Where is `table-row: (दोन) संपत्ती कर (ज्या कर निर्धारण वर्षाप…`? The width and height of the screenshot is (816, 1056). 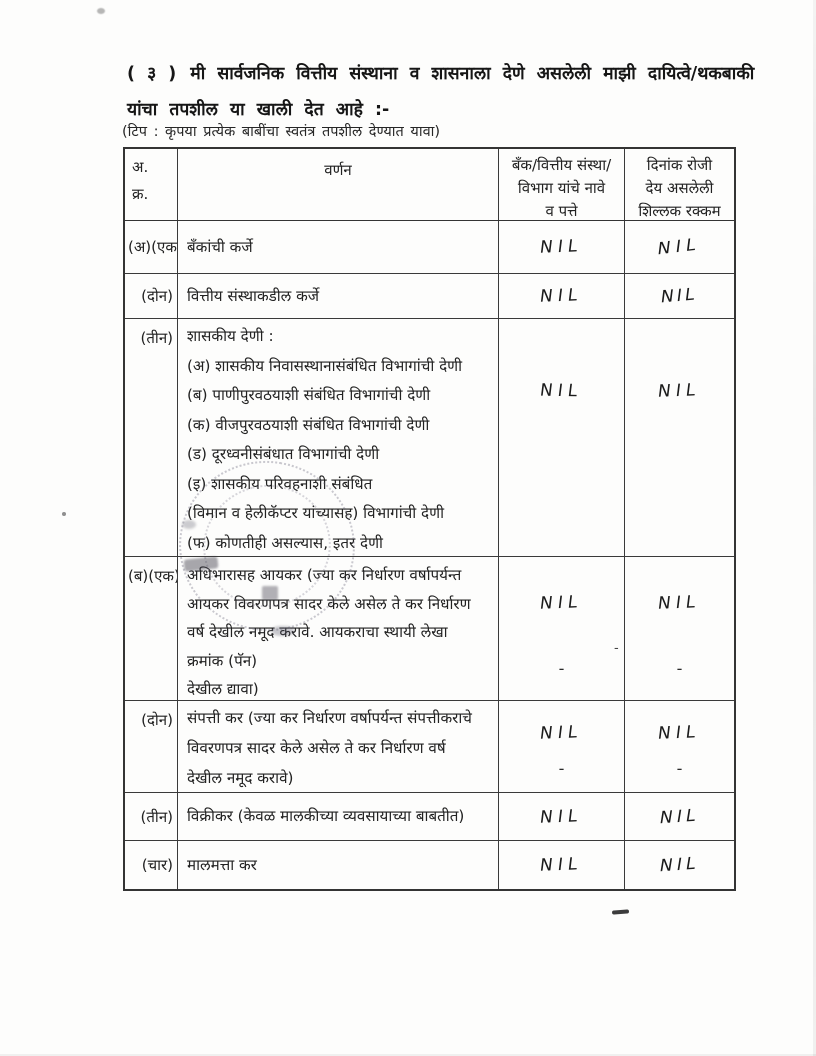 table-row: (दोन) संपत्ती कर (ज्या कर निर्धारण वर्षाप… is located at coordinates (429, 747).